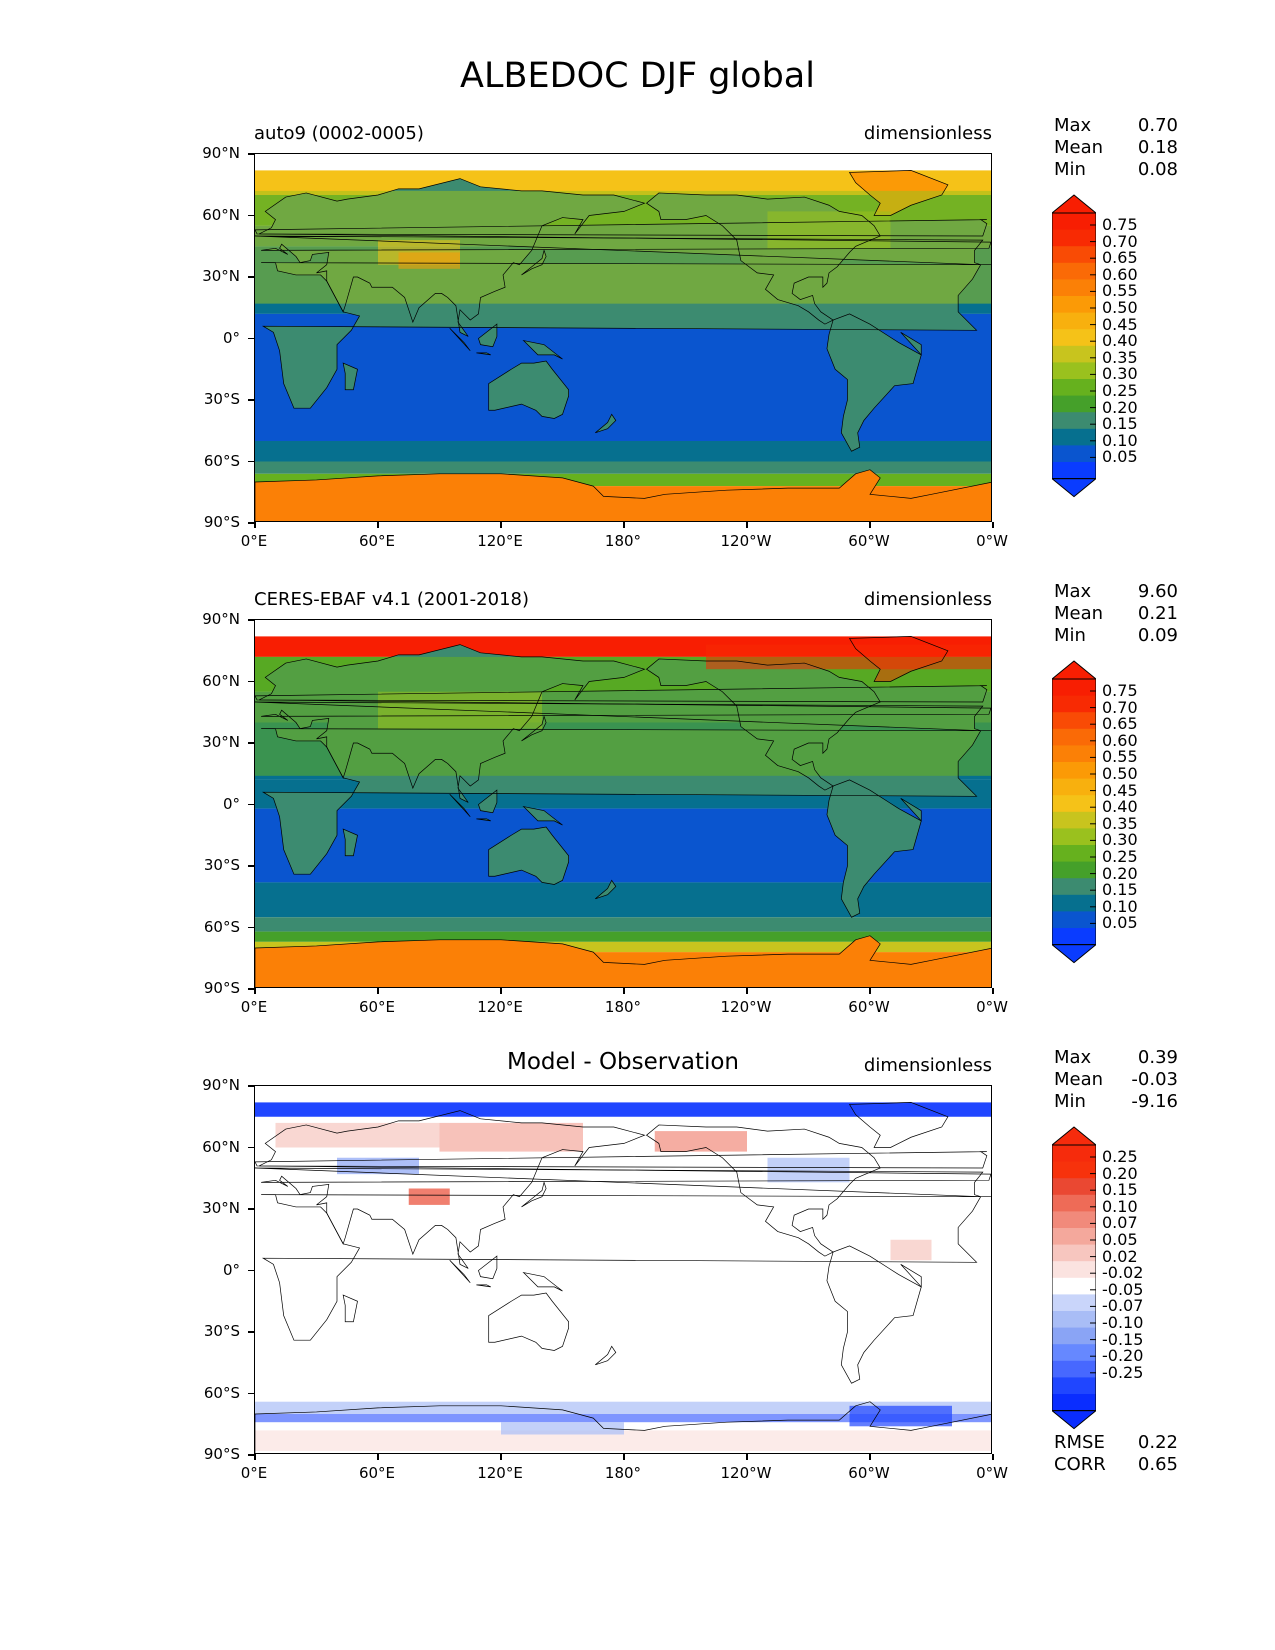 The image size is (1275, 1650). I want to click on lon-tick-label: 120°W, so click(746, 541).